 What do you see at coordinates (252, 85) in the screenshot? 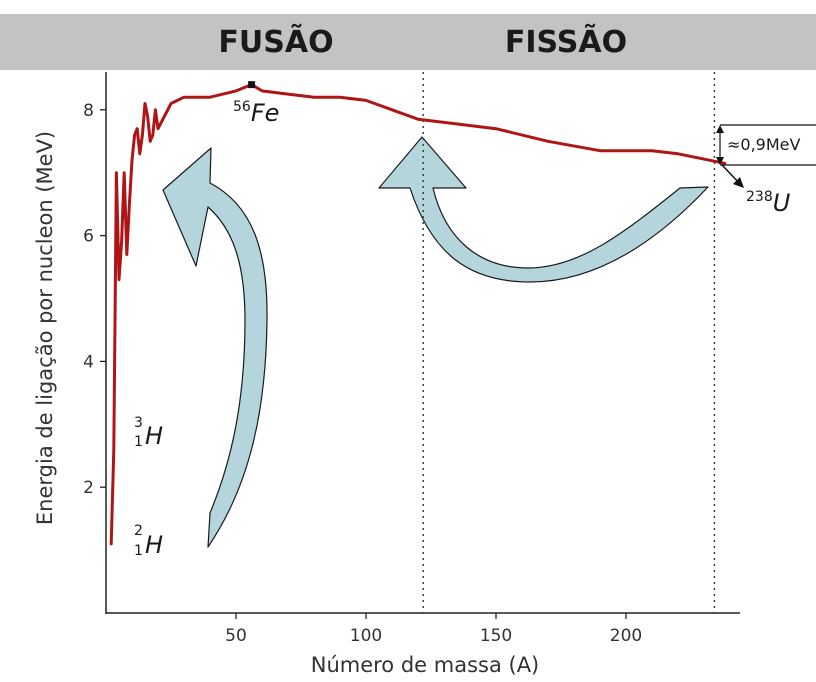
I see `fe-peak-marker` at bounding box center [252, 85].